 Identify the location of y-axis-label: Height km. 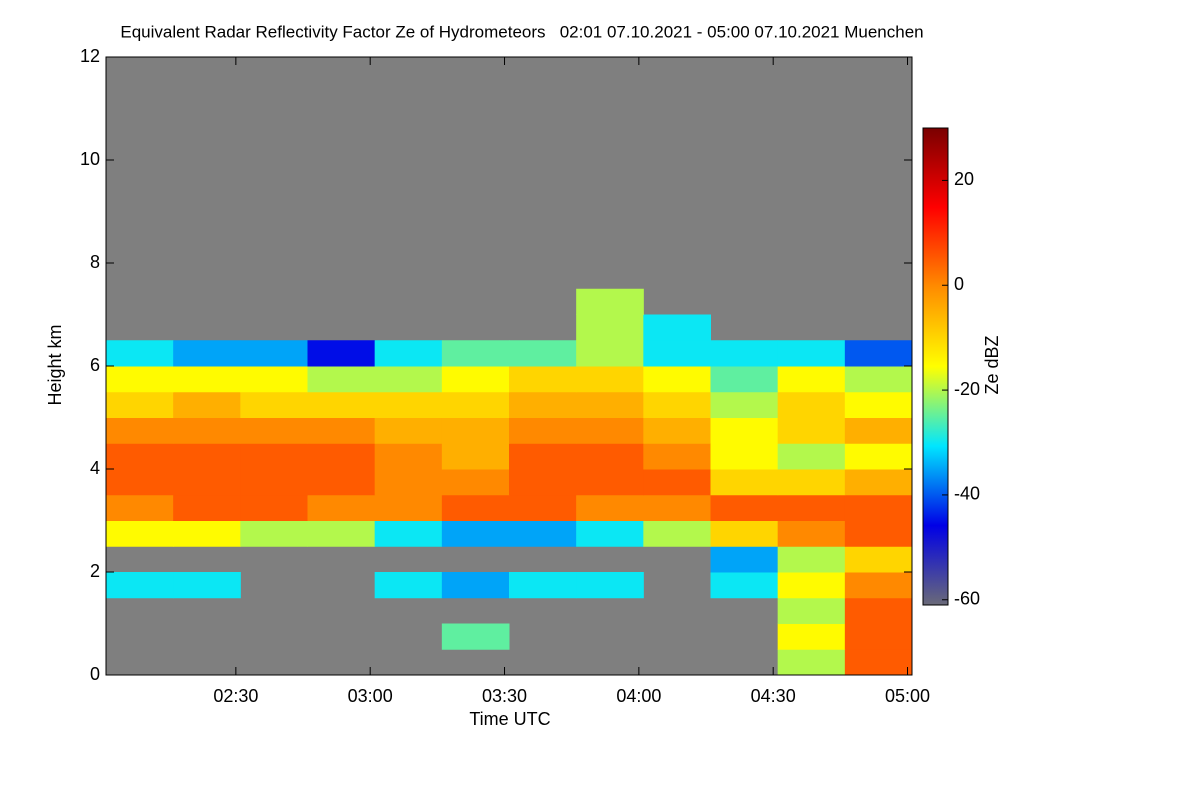
(55, 364).